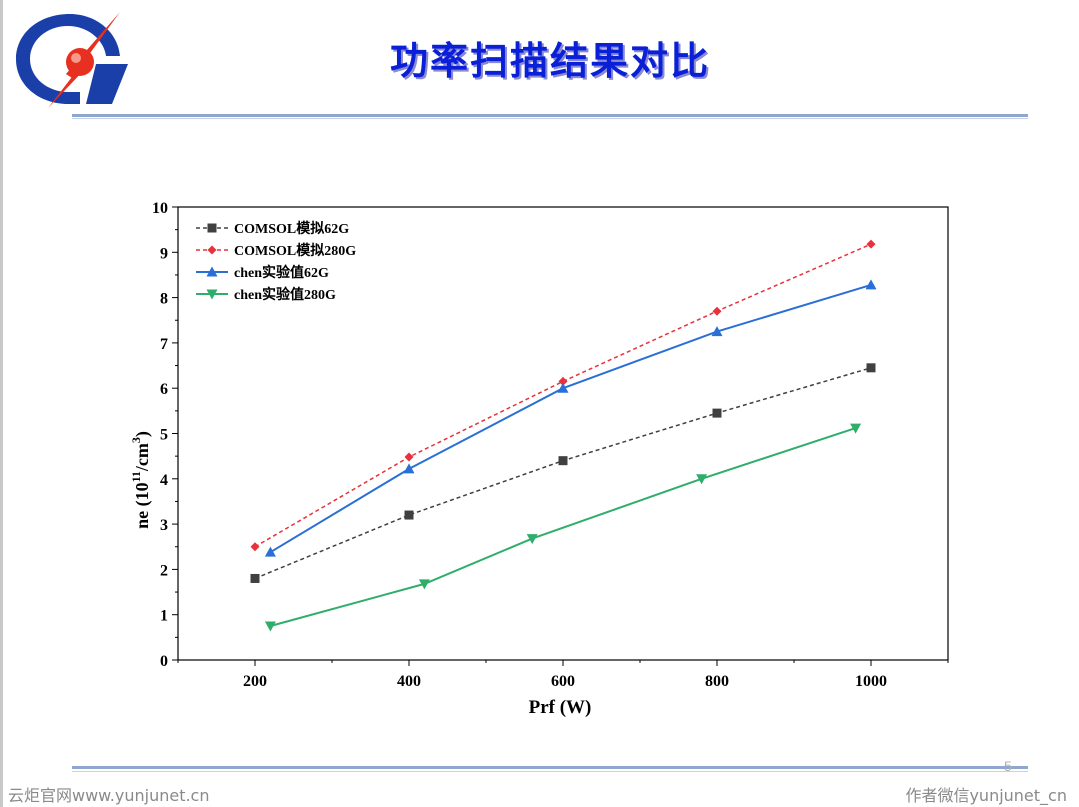  I want to click on footer-website: 云炬官网www.yunjunet.cn, so click(109, 795).